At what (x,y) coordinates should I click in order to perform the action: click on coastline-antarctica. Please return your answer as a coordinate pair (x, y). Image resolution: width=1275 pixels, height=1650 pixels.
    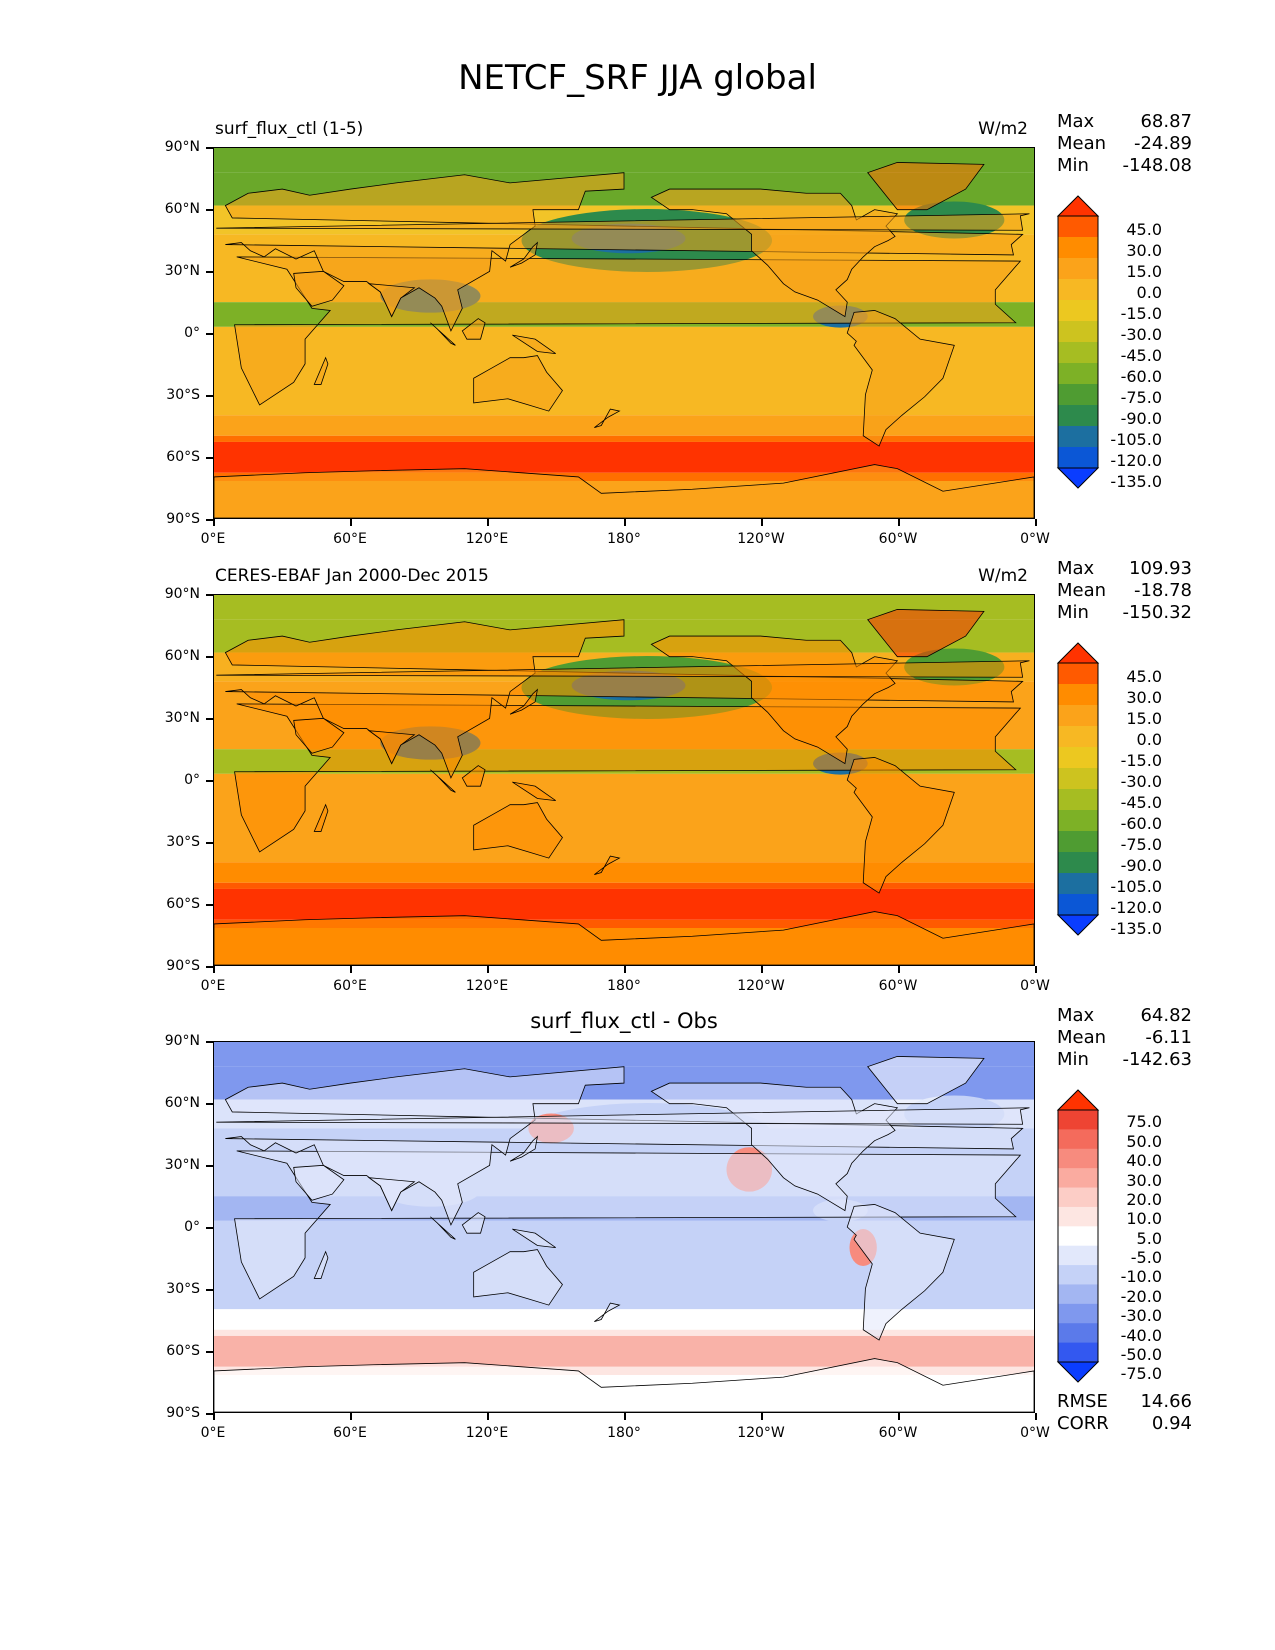
    Looking at the image, I should click on (624, 1385).